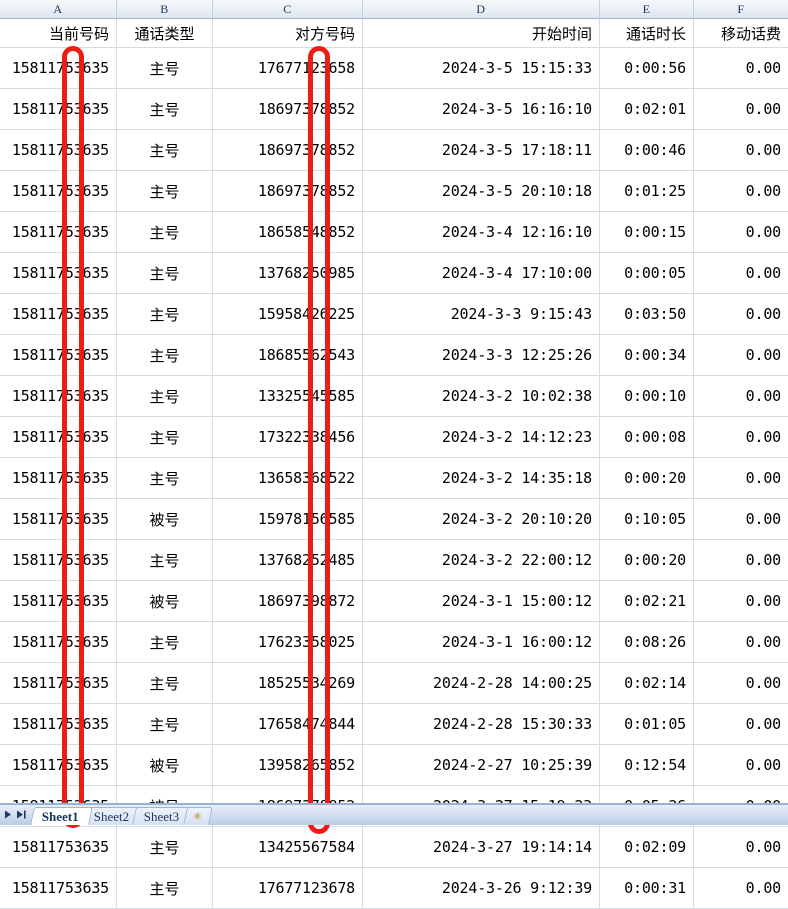 Image resolution: width=788 pixels, height=909 pixels. Describe the element at coordinates (647, 232) in the screenshot. I see `cell-duration: 0:00:15` at that location.